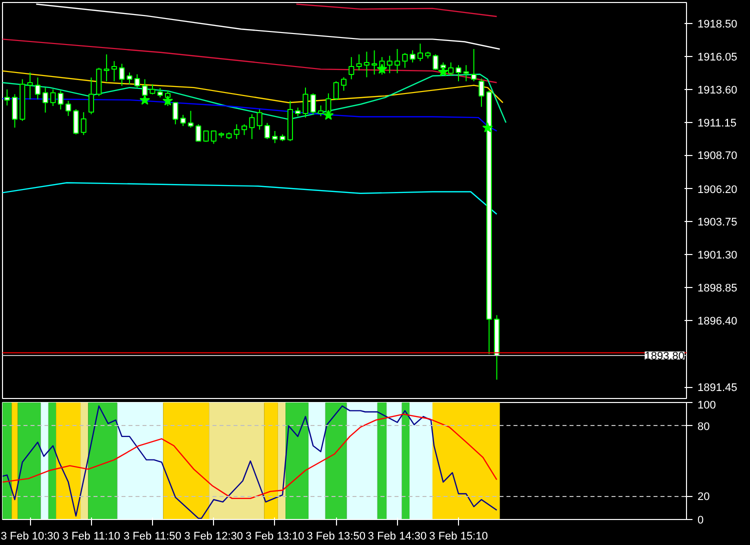 The height and width of the screenshot is (545, 750). What do you see at coordinates (718, 24) in the screenshot?
I see `y-tick-label: 1918.50` at bounding box center [718, 24].